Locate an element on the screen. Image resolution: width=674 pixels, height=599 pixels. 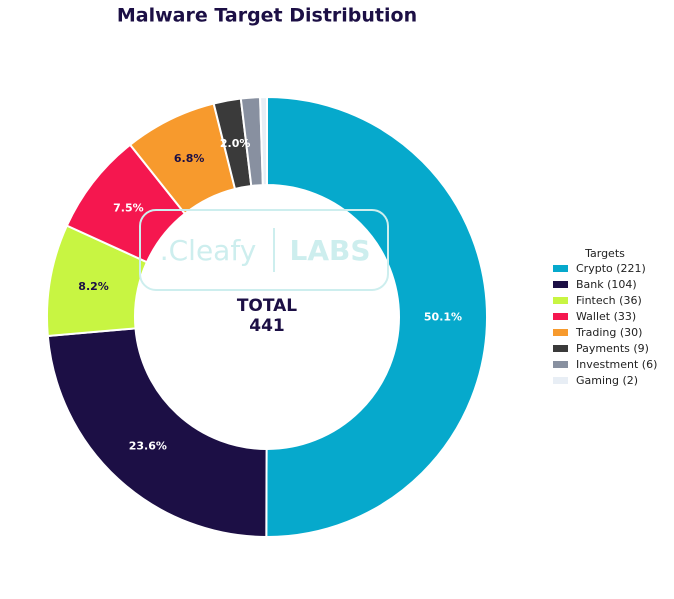
chart-title: Malware Target Distribution is located at coordinates (267, 16).